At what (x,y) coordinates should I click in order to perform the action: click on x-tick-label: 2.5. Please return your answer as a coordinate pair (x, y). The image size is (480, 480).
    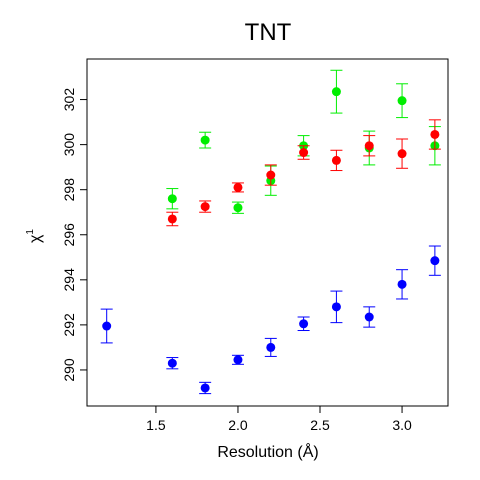
    Looking at the image, I should click on (320, 425).